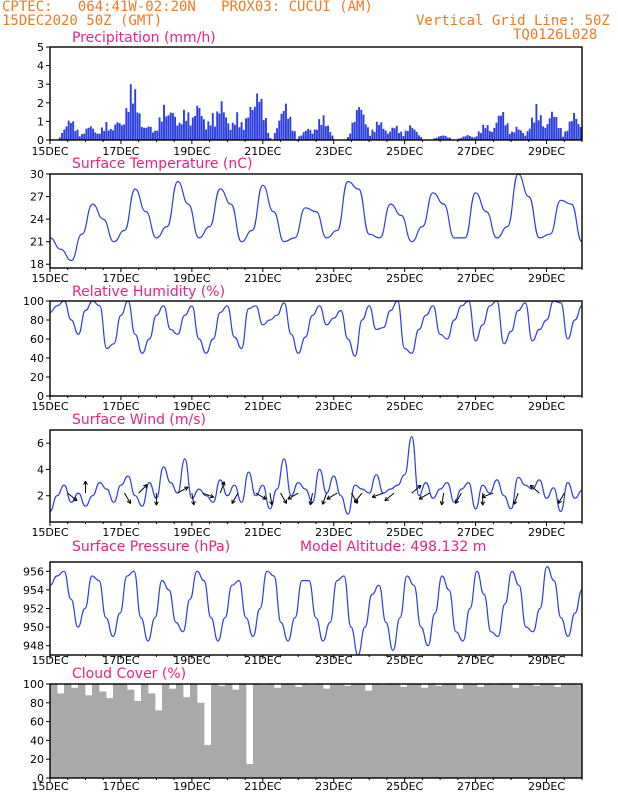  I want to click on header-line1: CPTEC: 064:41W-02:20N PROX03: CUCUI (AM), so click(187, 7).